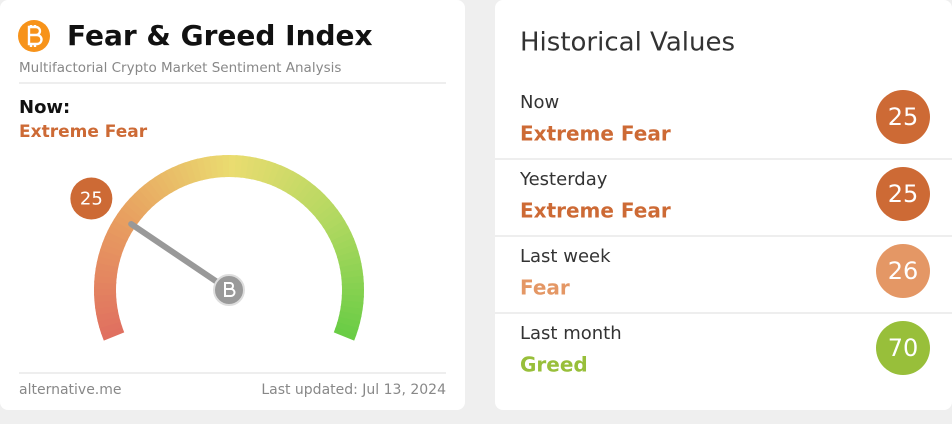 The height and width of the screenshot is (424, 952). I want to click on source: alternative.me, so click(70, 390).